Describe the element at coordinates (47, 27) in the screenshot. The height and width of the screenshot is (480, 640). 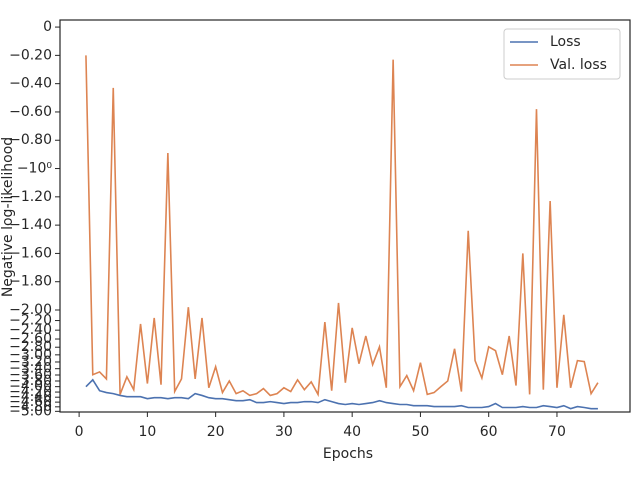
I see `y-tick-label: 0` at that location.